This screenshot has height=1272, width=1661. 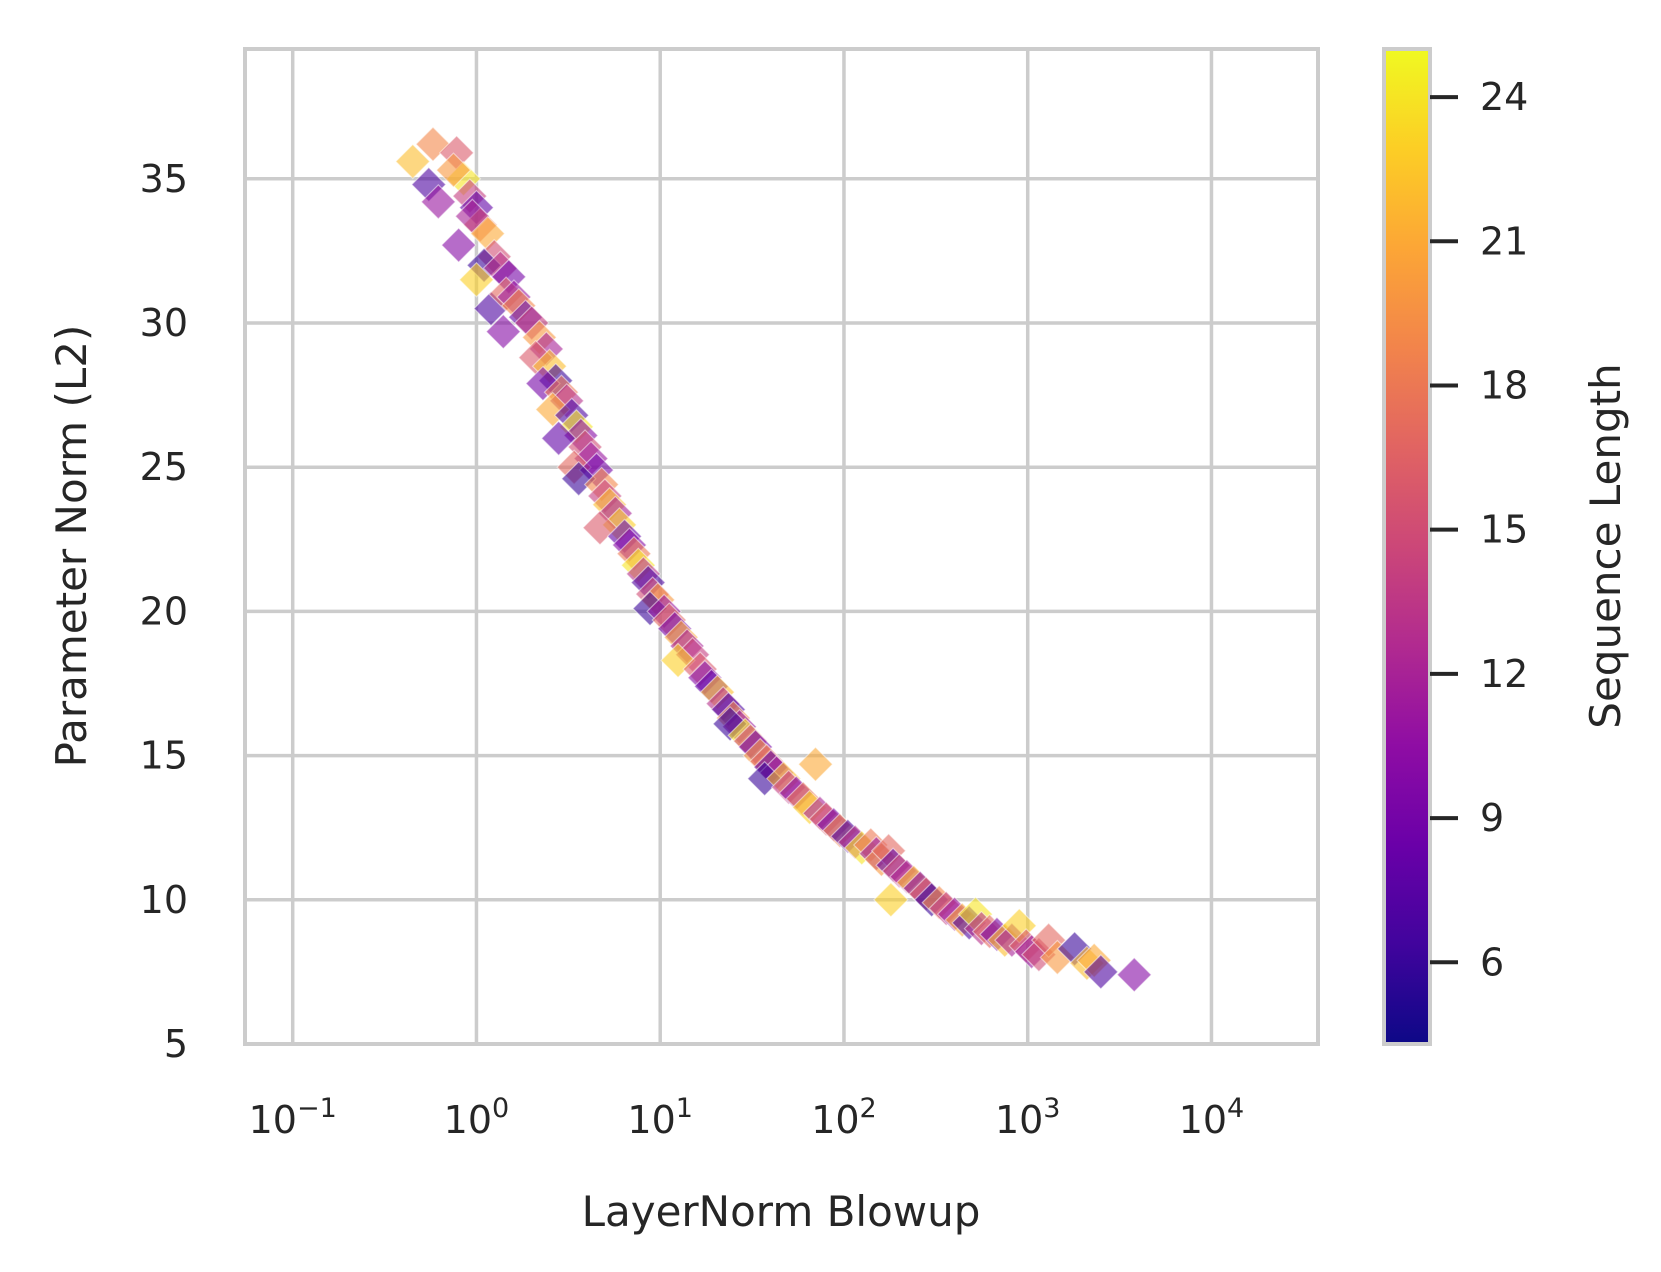 I want to click on x-tick-label: 10³, so click(x=1028, y=1117).